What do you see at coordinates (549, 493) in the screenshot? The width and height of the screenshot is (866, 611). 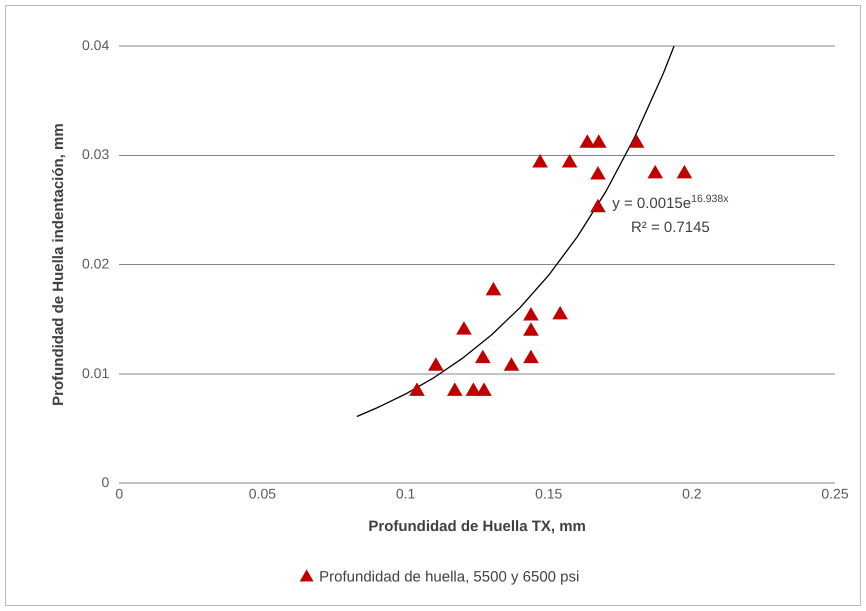 I see `x-tick-label: 0.15` at bounding box center [549, 493].